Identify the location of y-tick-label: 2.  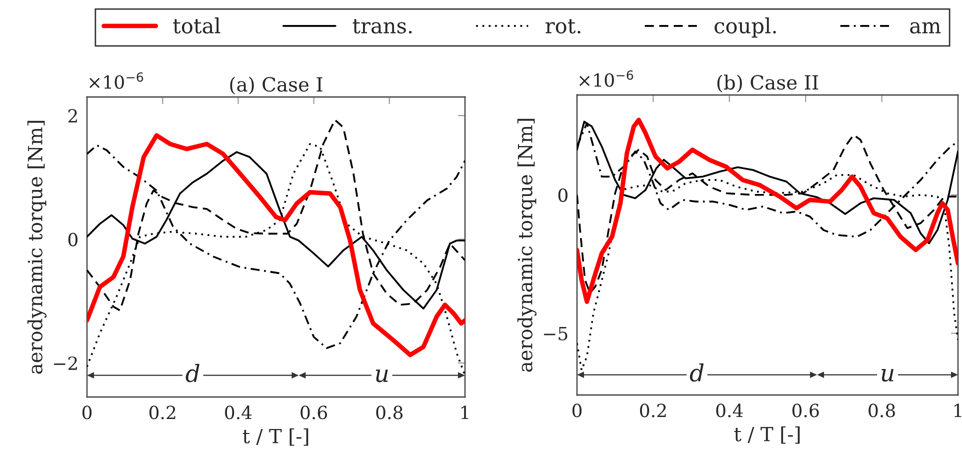
(72, 115).